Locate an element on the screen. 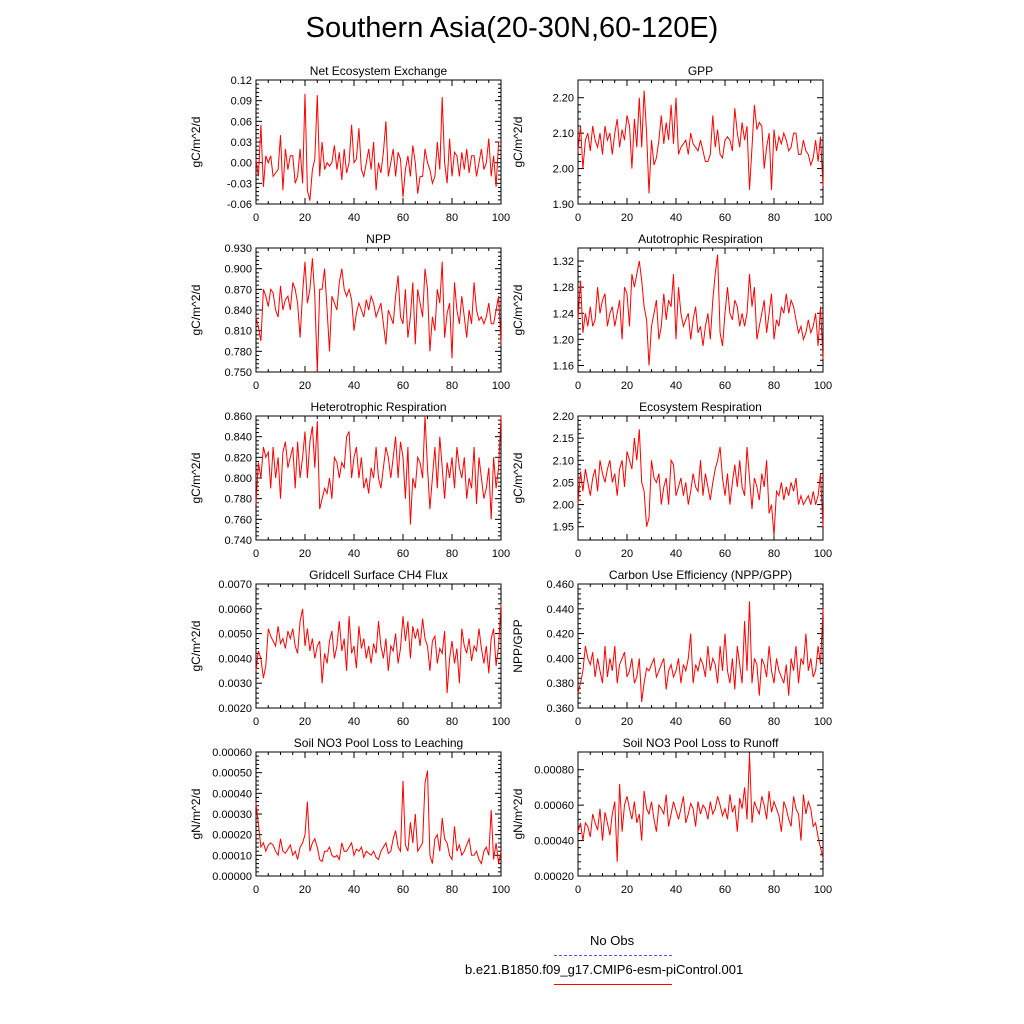 Image resolution: width=1024 pixels, height=1024 pixels. y-tick-label: 2.15 is located at coordinates (563, 439).